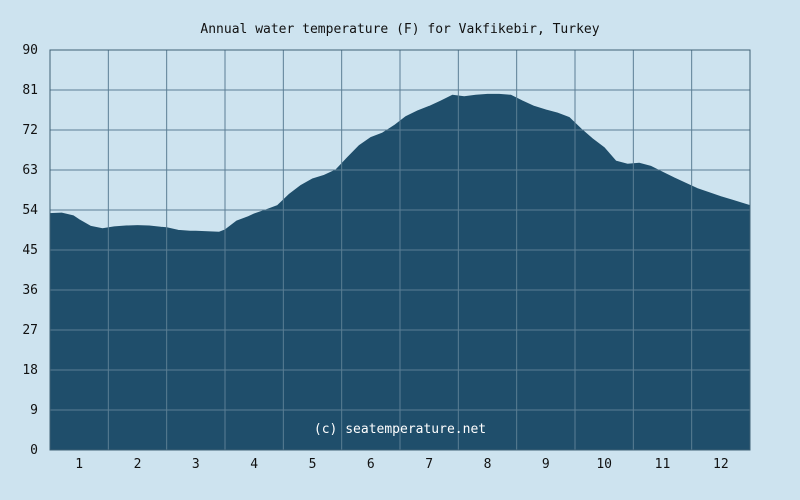 The height and width of the screenshot is (500, 800). I want to click on x-tick-label: 12, so click(721, 464).